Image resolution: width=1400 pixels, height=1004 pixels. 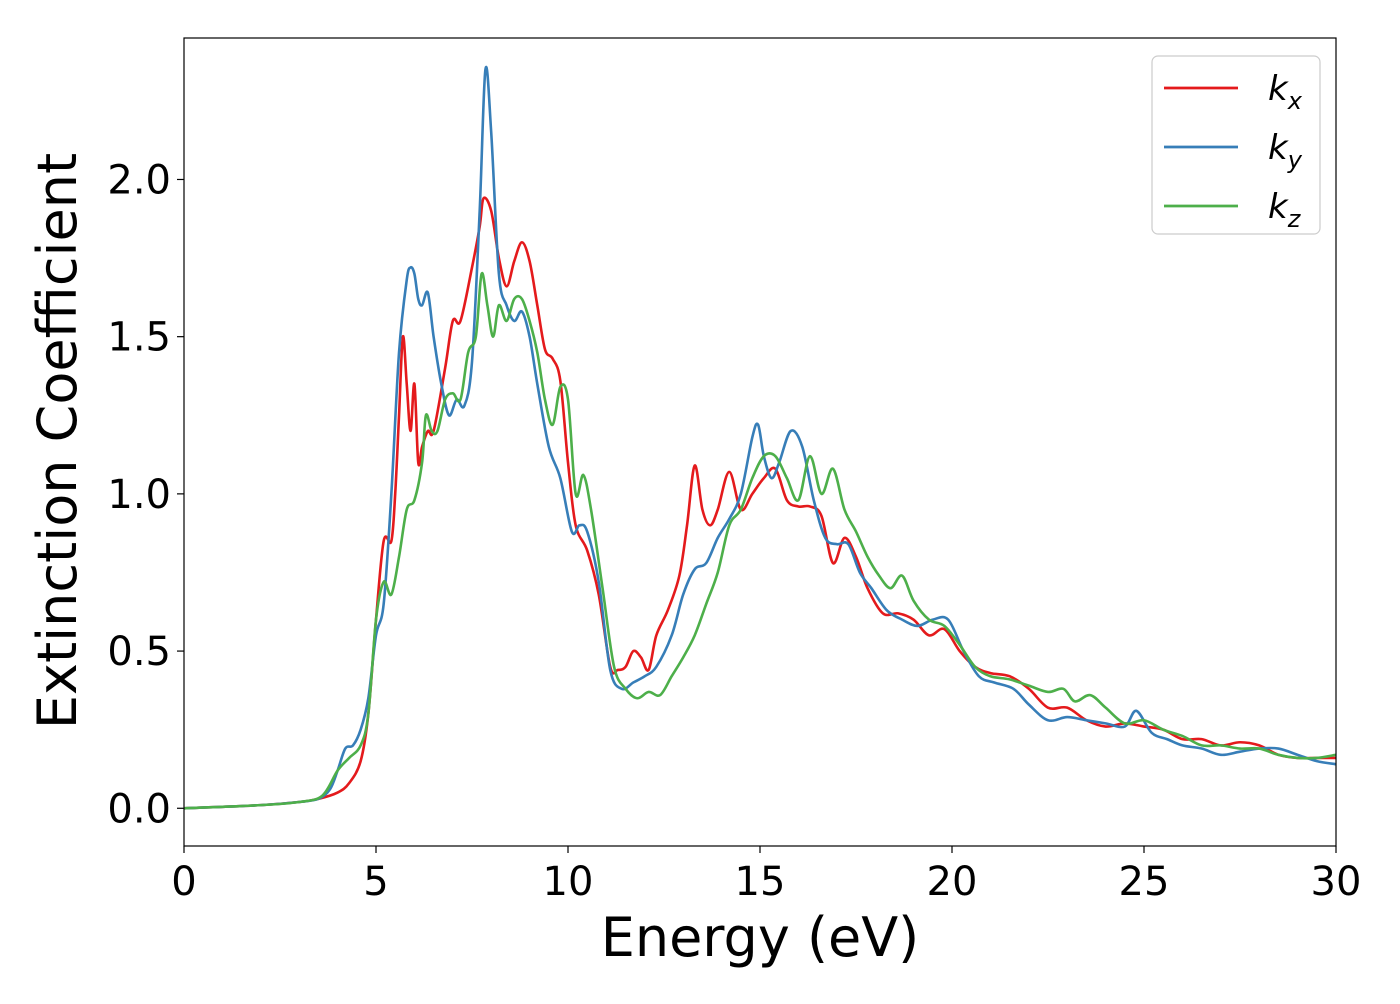 I want to click on legend-label-kz: kz, so click(x=1285, y=210).